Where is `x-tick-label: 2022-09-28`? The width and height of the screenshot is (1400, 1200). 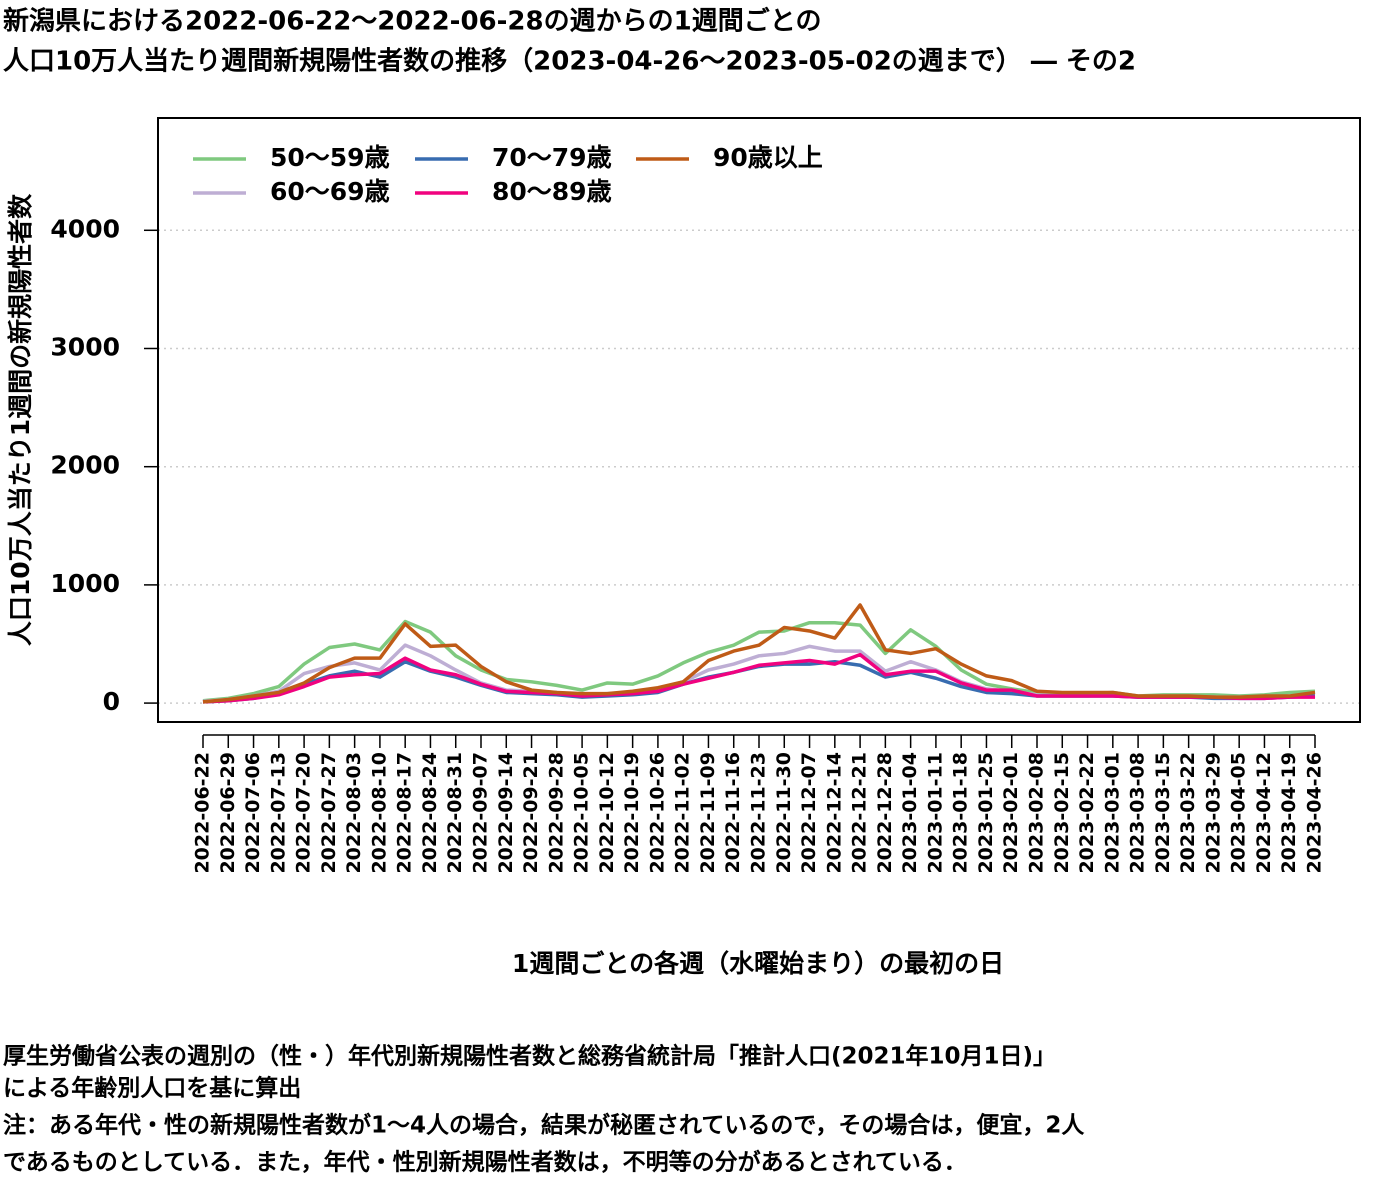 x-tick-label: 2022-09-28 is located at coordinates (556, 813).